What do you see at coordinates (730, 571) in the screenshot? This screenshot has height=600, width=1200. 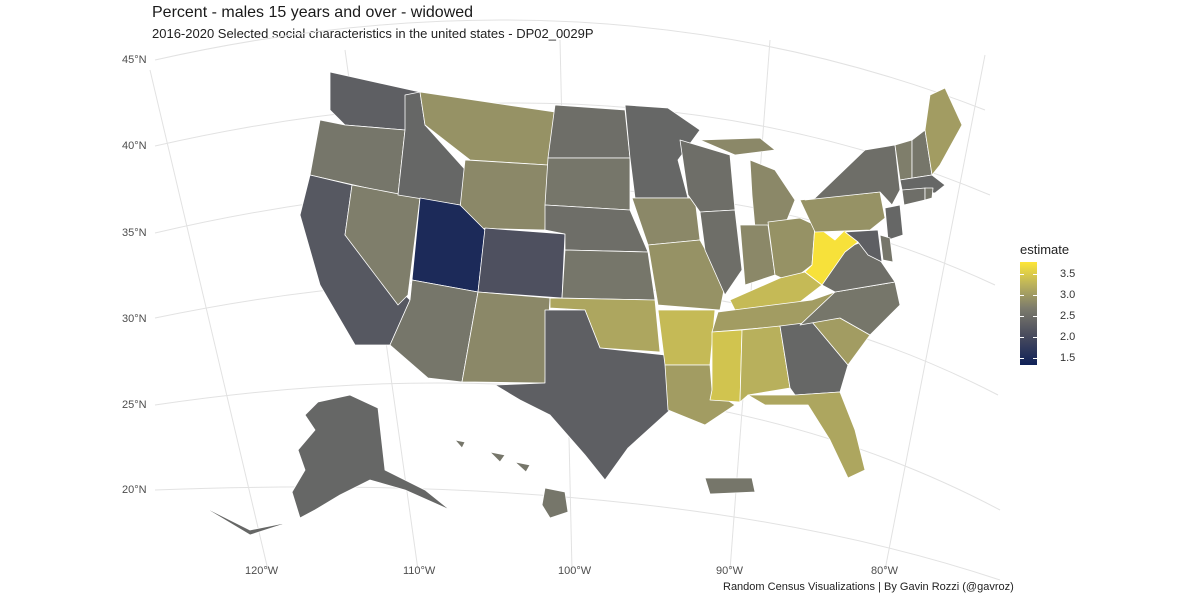 I see `lon-label-90: 90°W` at bounding box center [730, 571].